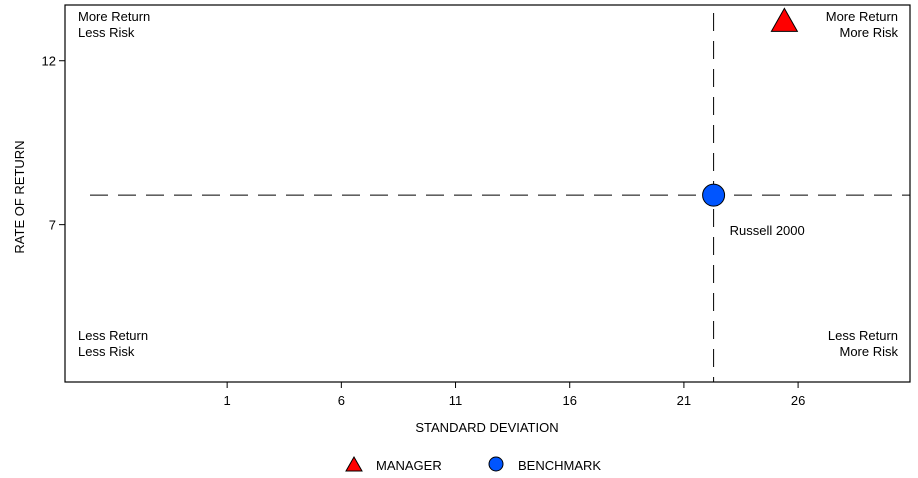 Image resolution: width=918 pixels, height=478 pixels. I want to click on quadrant-label-top-right: More Risk, so click(868, 32).